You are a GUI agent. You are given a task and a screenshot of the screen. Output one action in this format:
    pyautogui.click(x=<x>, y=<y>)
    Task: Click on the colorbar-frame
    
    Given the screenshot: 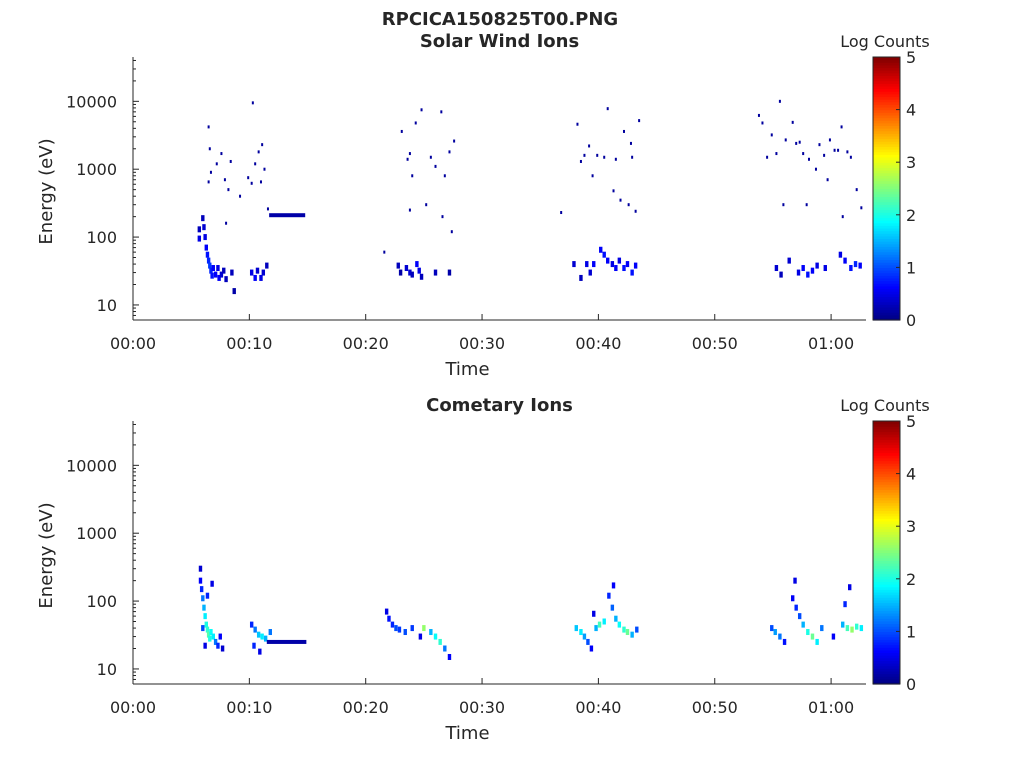 What is the action you would take?
    pyautogui.click(x=886, y=552)
    